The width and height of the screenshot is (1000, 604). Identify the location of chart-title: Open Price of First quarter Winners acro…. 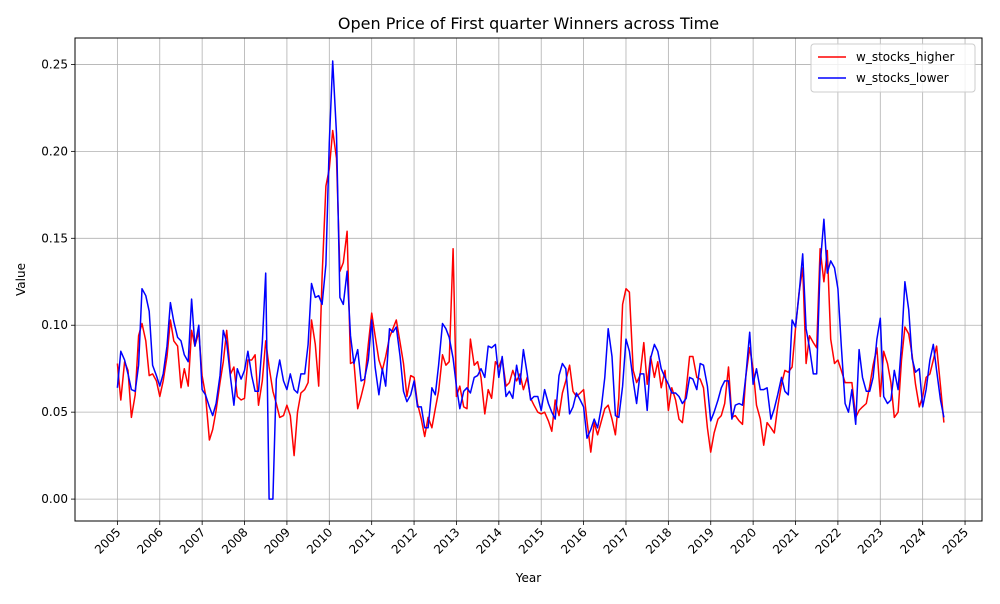
(528, 23).